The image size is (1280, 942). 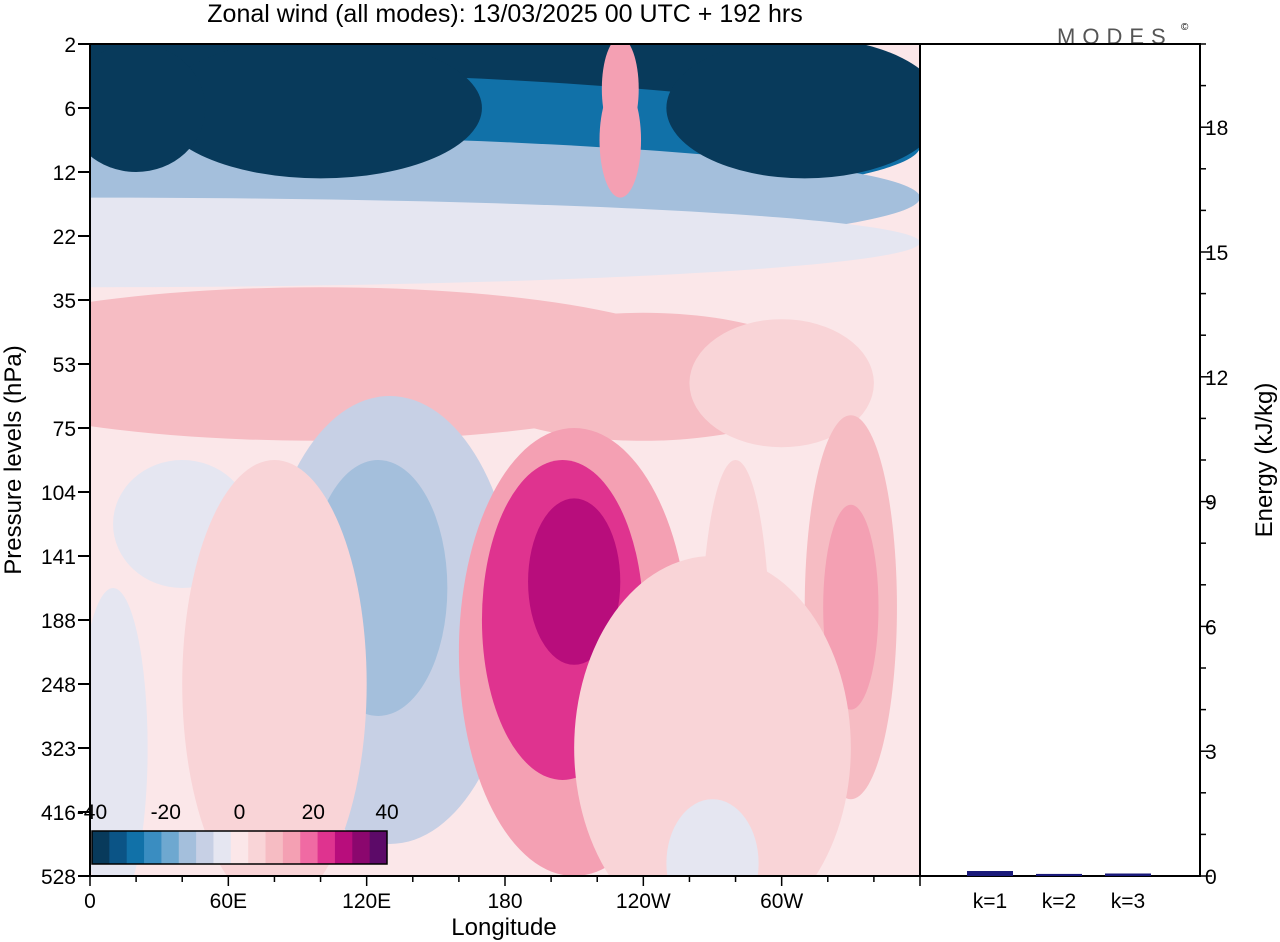 I want to click on energy-bar-k2, so click(x=1059, y=874).